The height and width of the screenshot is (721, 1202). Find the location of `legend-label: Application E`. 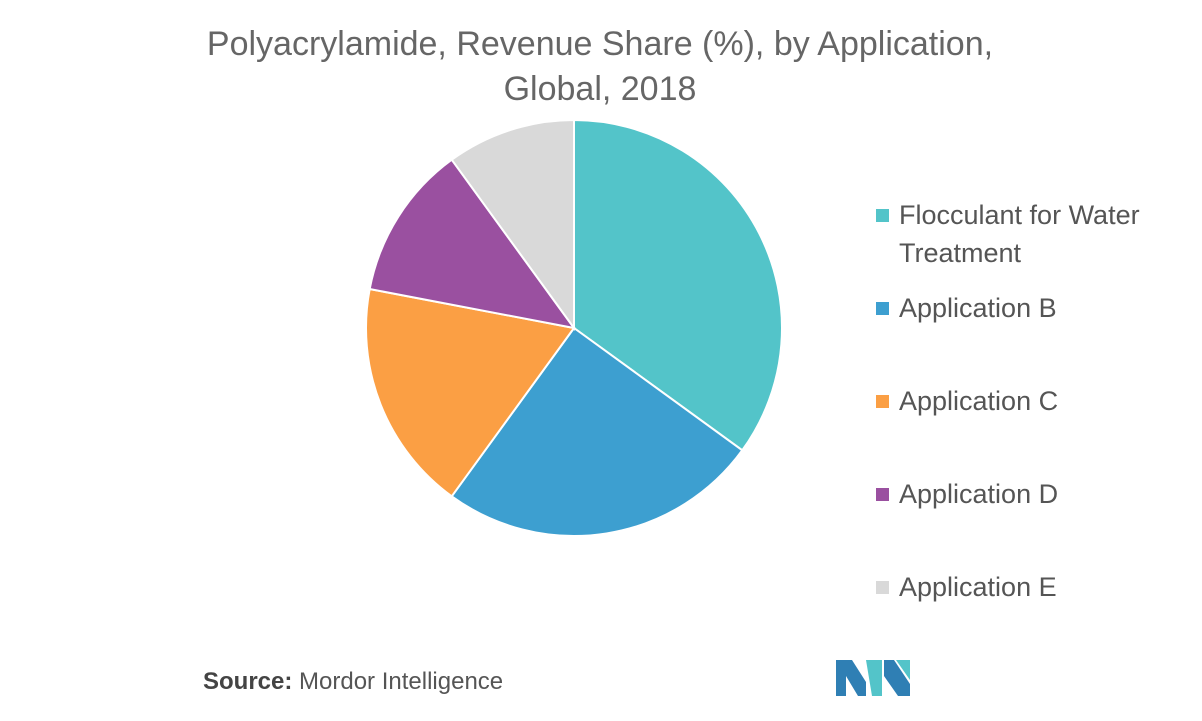

legend-label: Application E is located at coordinates (978, 587).